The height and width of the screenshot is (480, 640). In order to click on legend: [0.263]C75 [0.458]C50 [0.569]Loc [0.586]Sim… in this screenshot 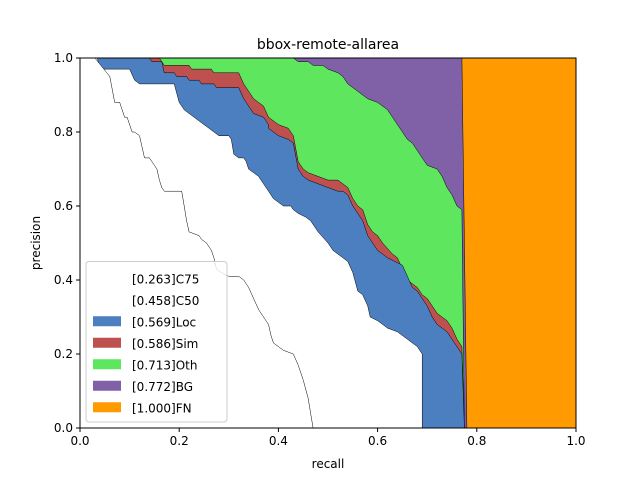, I will do `click(156, 342)`.